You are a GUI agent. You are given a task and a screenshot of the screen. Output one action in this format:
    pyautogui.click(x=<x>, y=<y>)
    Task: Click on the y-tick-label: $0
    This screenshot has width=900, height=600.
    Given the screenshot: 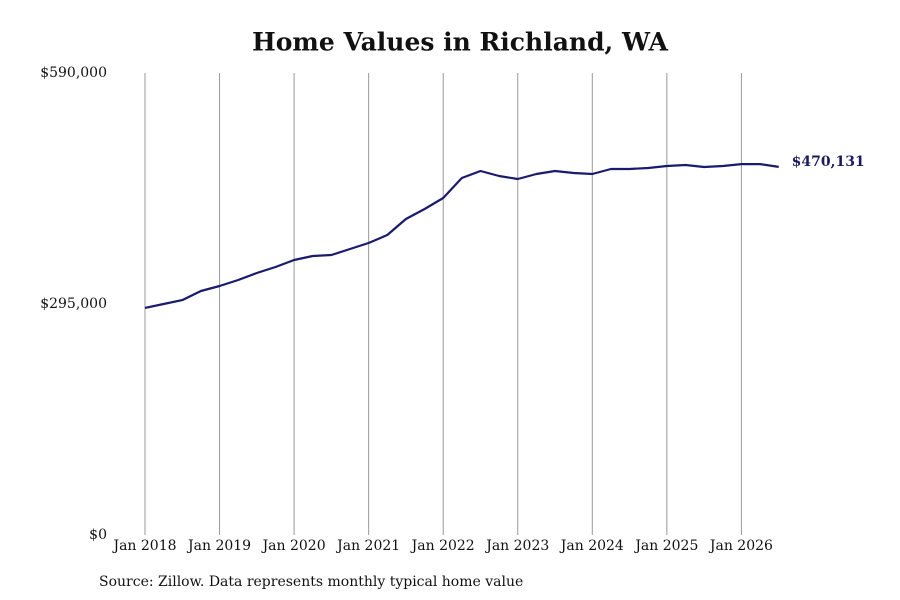 What is the action you would take?
    pyautogui.click(x=98, y=535)
    